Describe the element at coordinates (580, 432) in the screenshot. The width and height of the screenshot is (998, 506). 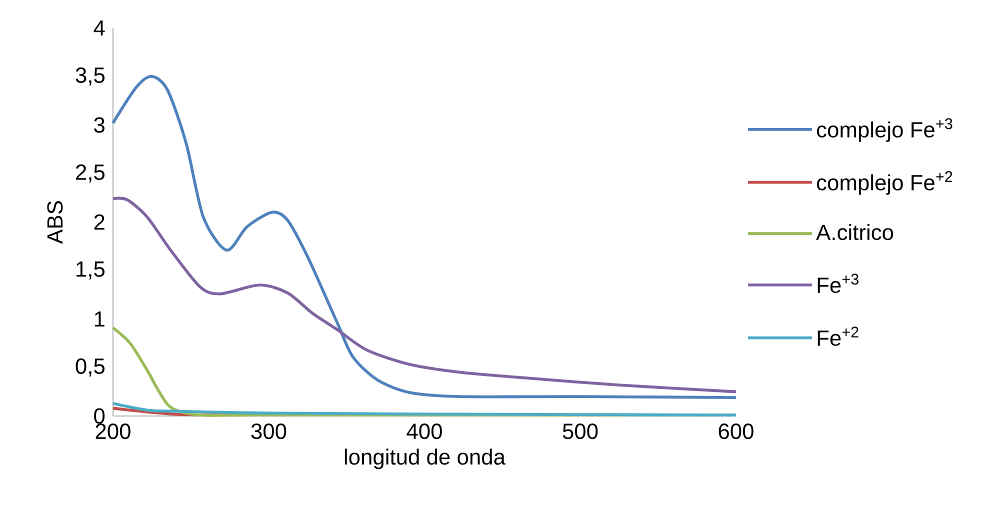
I see `x-tick-label: 500` at that location.